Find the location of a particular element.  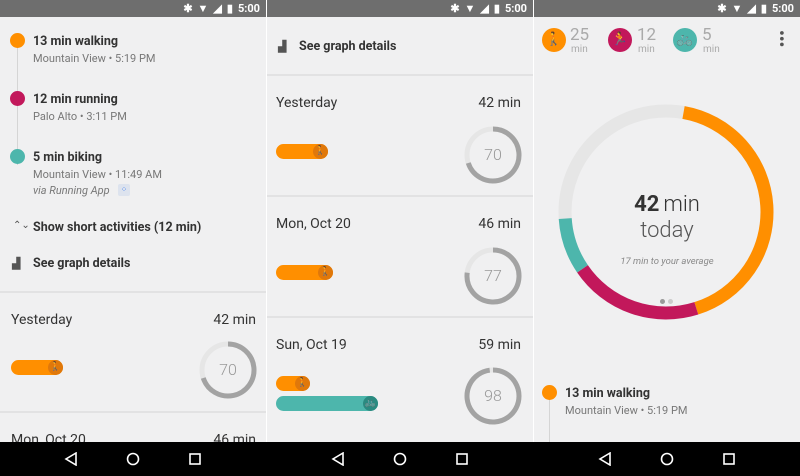

page-indicator-active is located at coordinates (662, 301).